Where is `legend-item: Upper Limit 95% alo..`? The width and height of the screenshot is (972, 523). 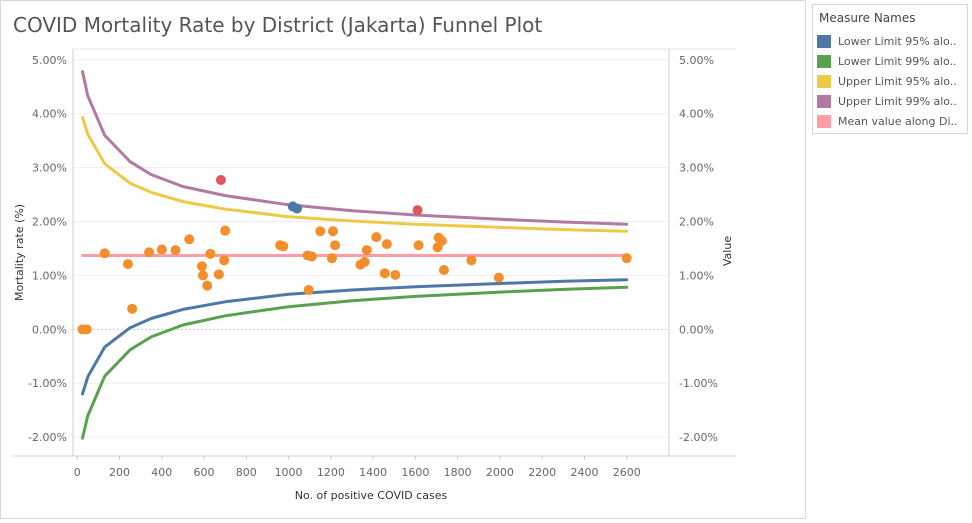 legend-item: Upper Limit 95% alo.. is located at coordinates (890, 81).